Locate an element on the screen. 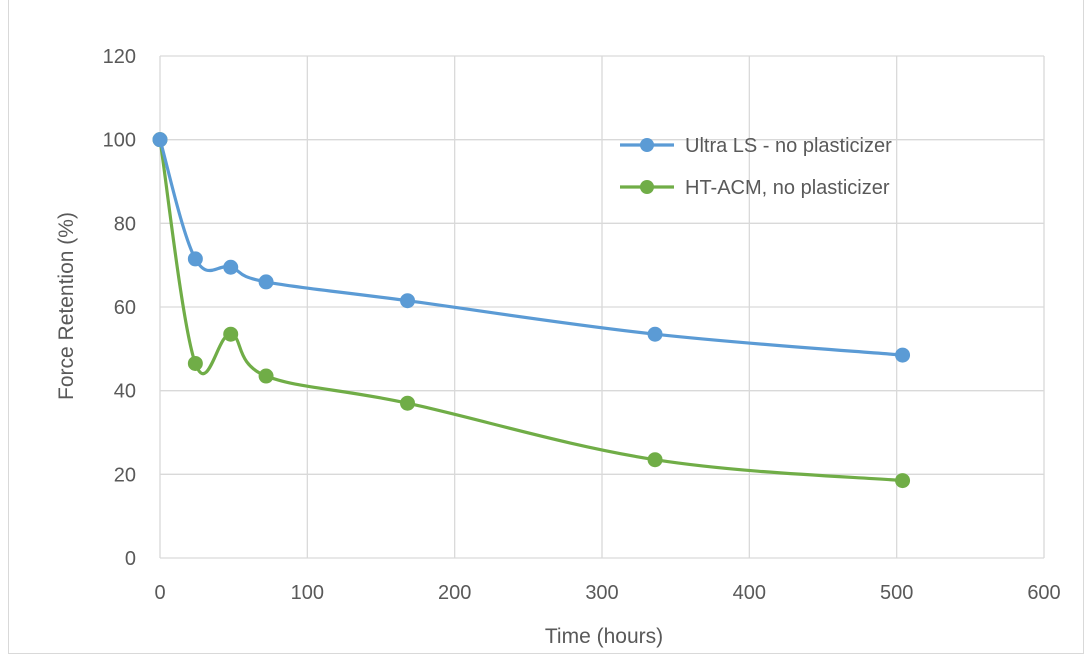  x-tick-label: 200 is located at coordinates (454, 593).